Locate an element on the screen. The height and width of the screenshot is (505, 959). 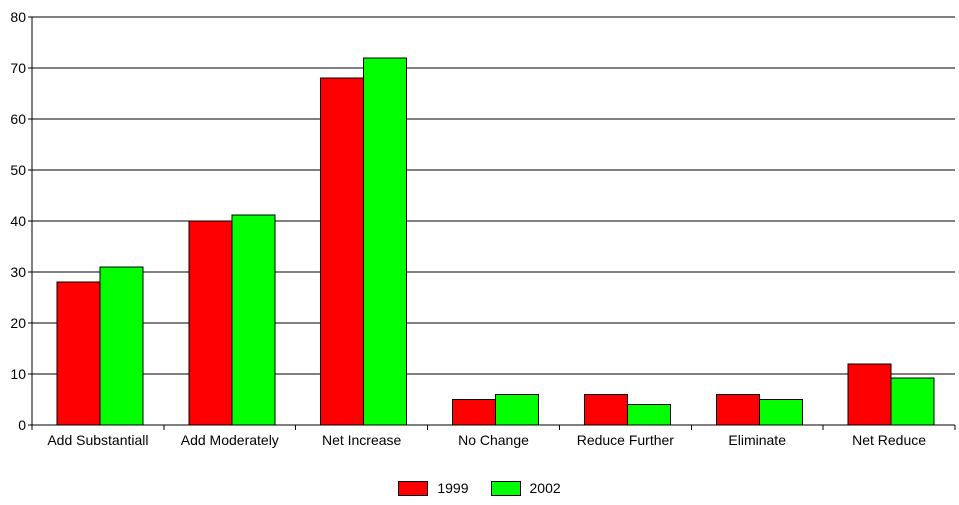
y-tick-label: 60 is located at coordinates (18, 119).